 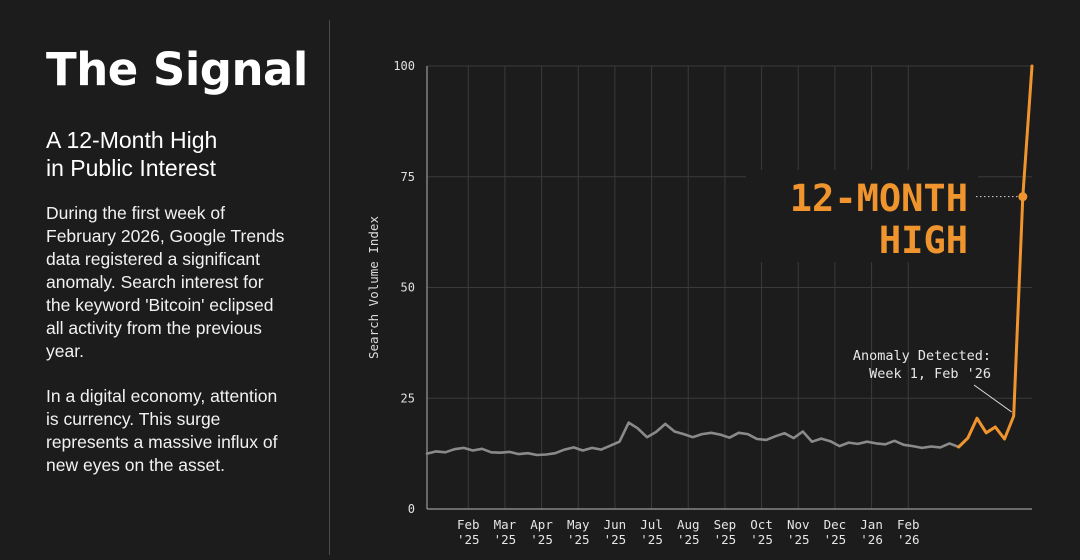 What do you see at coordinates (688, 524) in the screenshot?
I see `x-tick-label-month: Aug` at bounding box center [688, 524].